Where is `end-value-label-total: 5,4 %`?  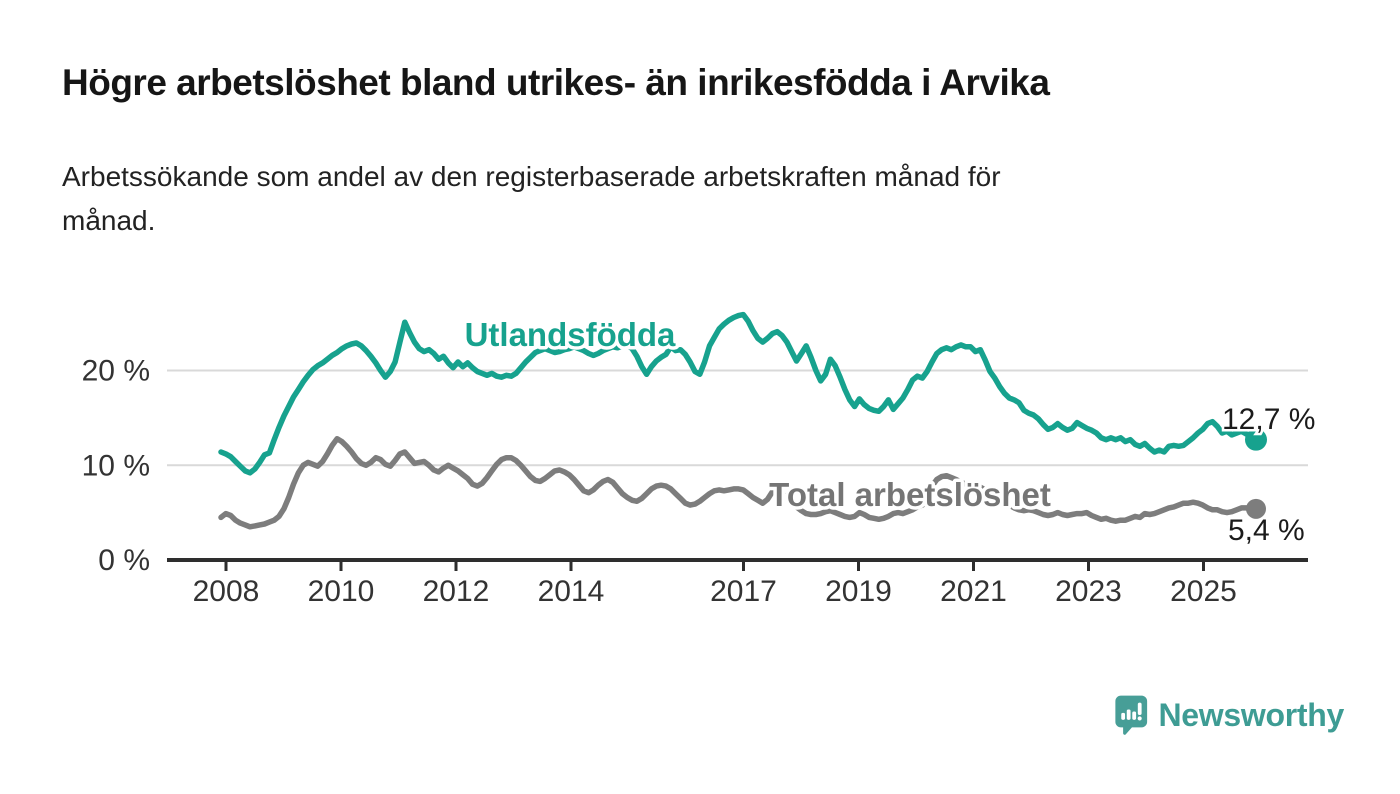
end-value-label-total: 5,4 % is located at coordinates (1266, 530).